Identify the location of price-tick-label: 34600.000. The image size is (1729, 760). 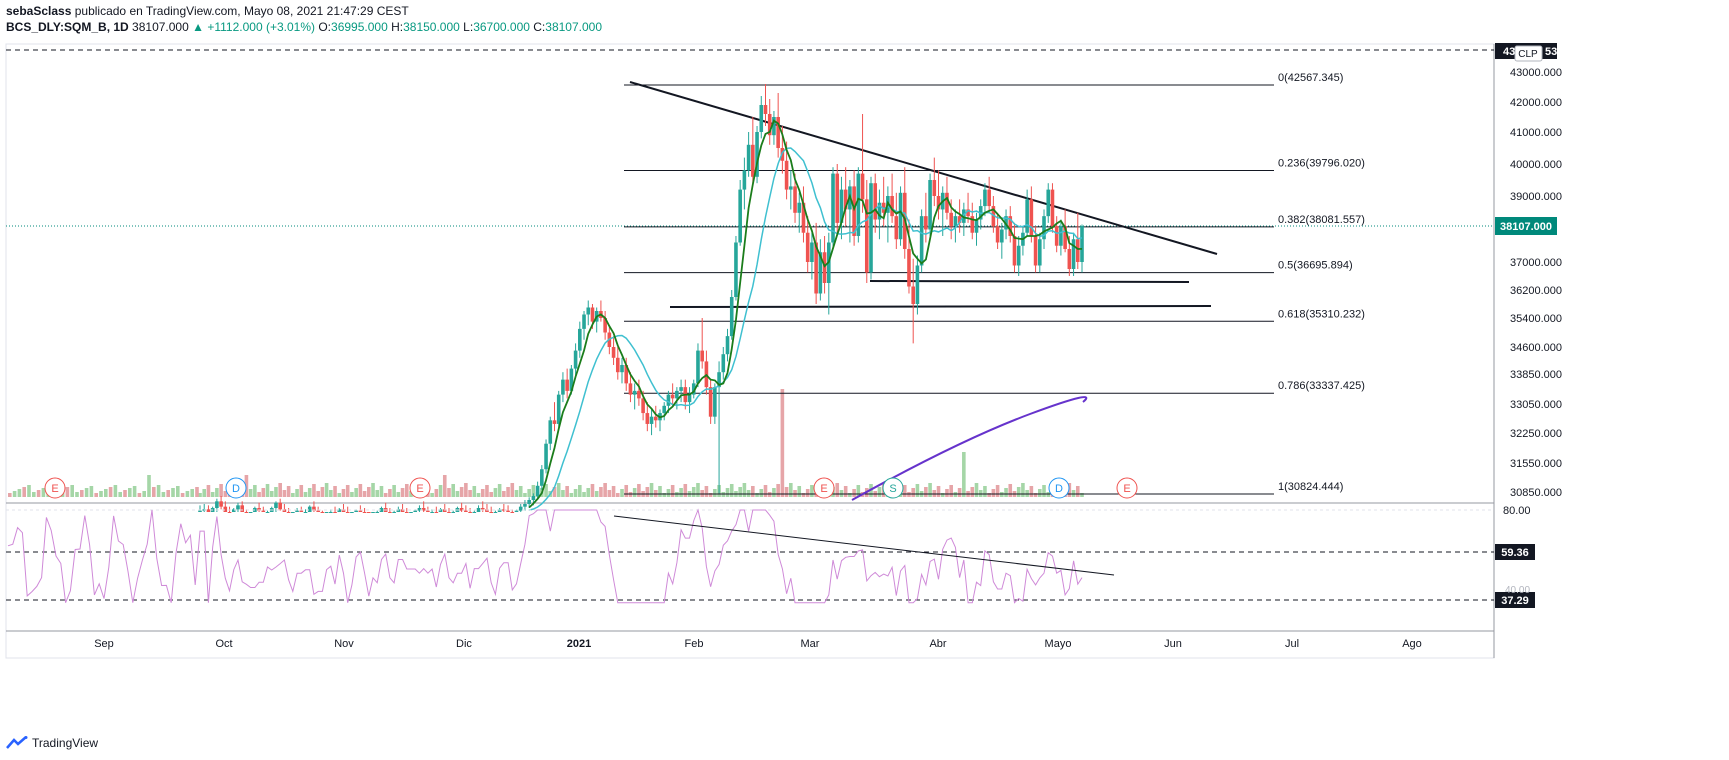
(1536, 348).